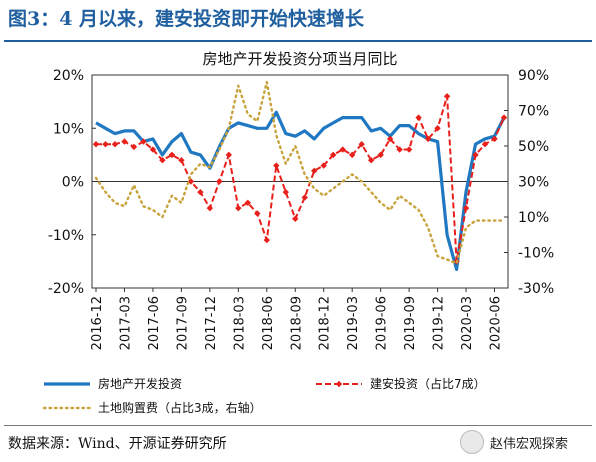 The width and height of the screenshot is (596, 462). What do you see at coordinates (66, 236) in the screenshot?
I see `left-tick-label: -10%` at bounding box center [66, 236].